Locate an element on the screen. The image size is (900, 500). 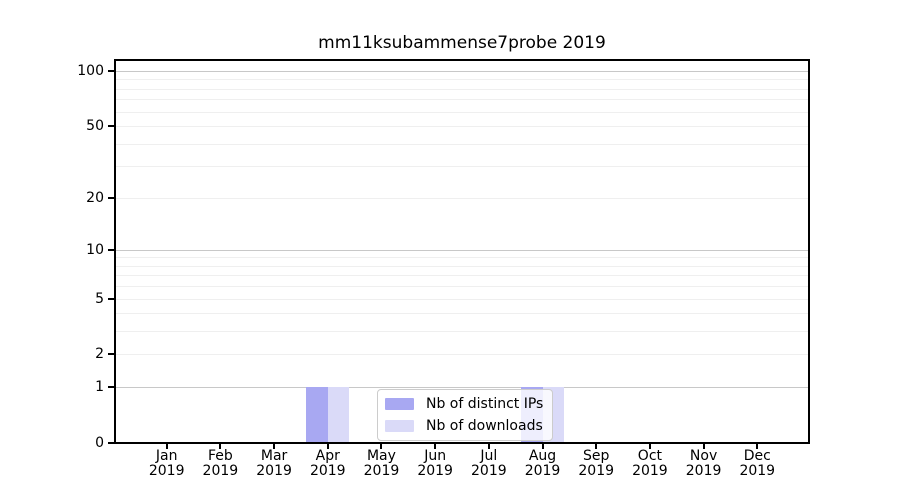
x-tick-label: Feb 2019 is located at coordinates (220, 463).